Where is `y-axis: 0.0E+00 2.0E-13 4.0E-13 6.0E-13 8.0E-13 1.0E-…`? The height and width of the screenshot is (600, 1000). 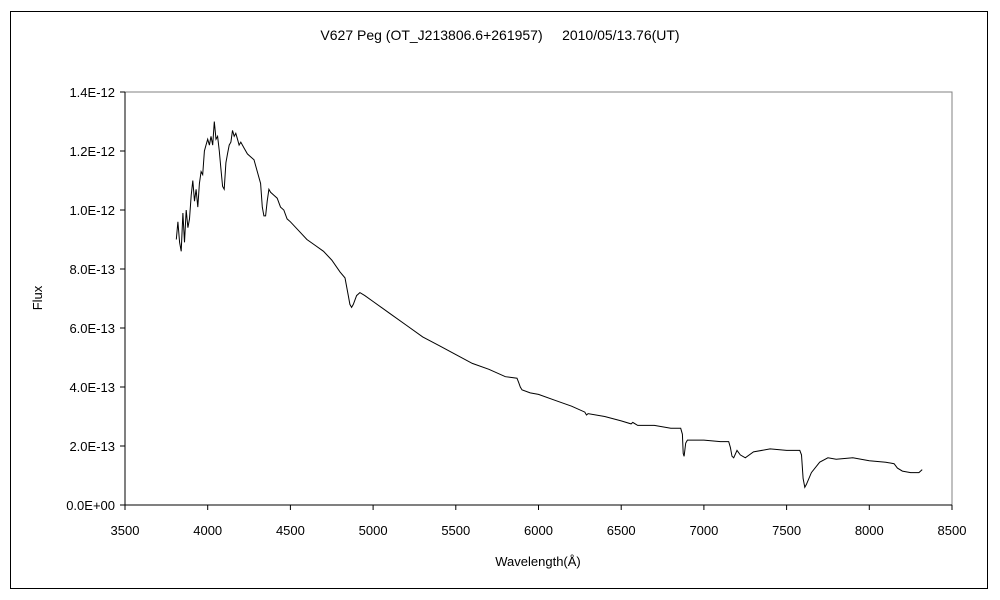
y-axis: 0.0E+00 2.0E-13 4.0E-13 6.0E-13 8.0E-13 1.0E-… is located at coordinates (95, 299).